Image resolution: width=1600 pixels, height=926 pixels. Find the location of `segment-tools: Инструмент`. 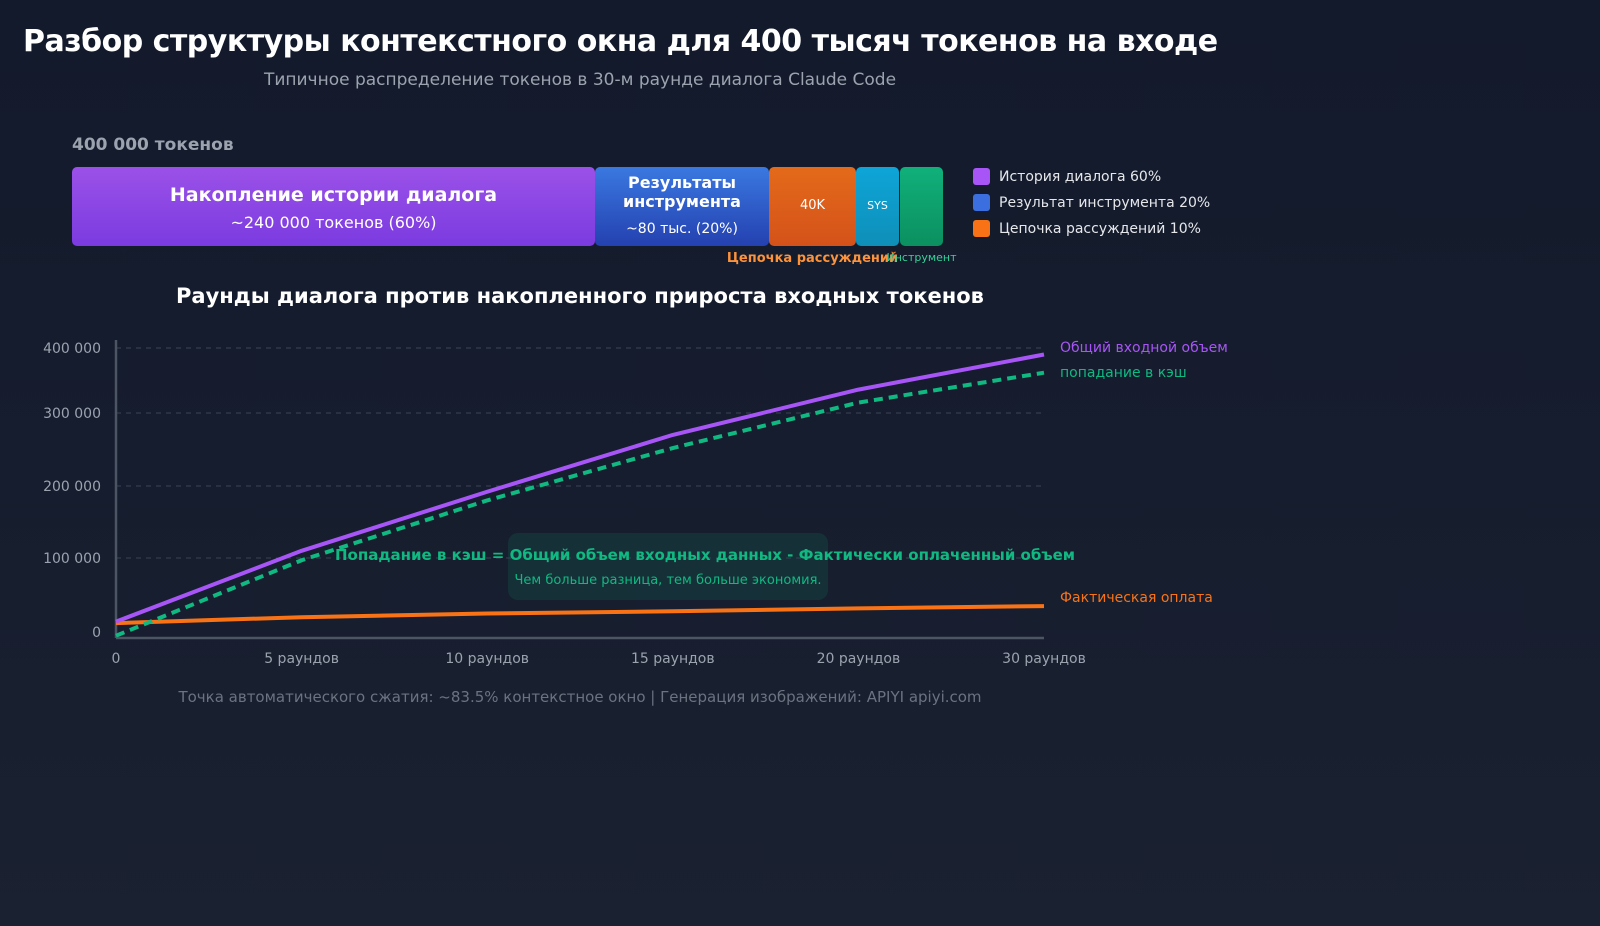

segment-tools: Инструмент is located at coordinates (921, 215).